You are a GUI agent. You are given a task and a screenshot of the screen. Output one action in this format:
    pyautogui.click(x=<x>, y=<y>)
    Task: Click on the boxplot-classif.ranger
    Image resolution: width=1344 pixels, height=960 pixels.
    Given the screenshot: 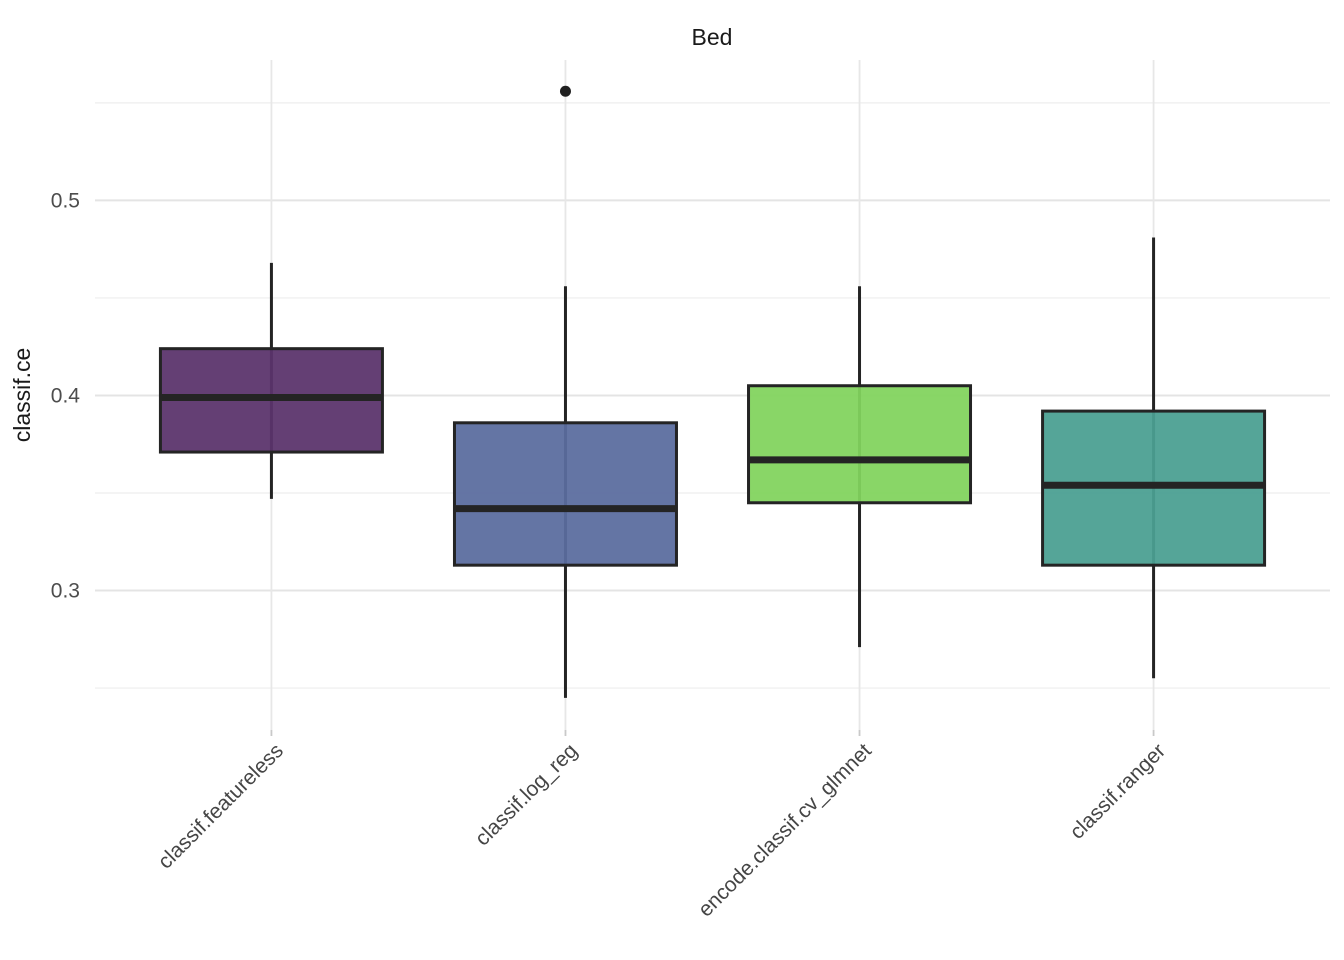 What is the action you would take?
    pyautogui.click(x=1154, y=458)
    